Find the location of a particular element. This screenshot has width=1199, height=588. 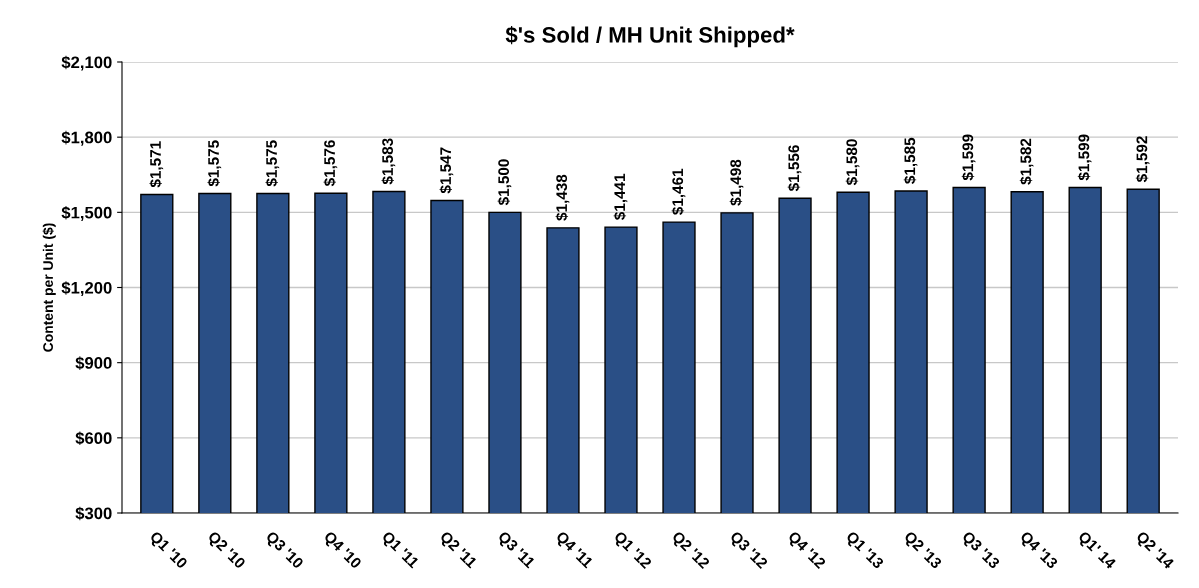

x-tick-label: Q4 '13 is located at coordinates (1038, 551).